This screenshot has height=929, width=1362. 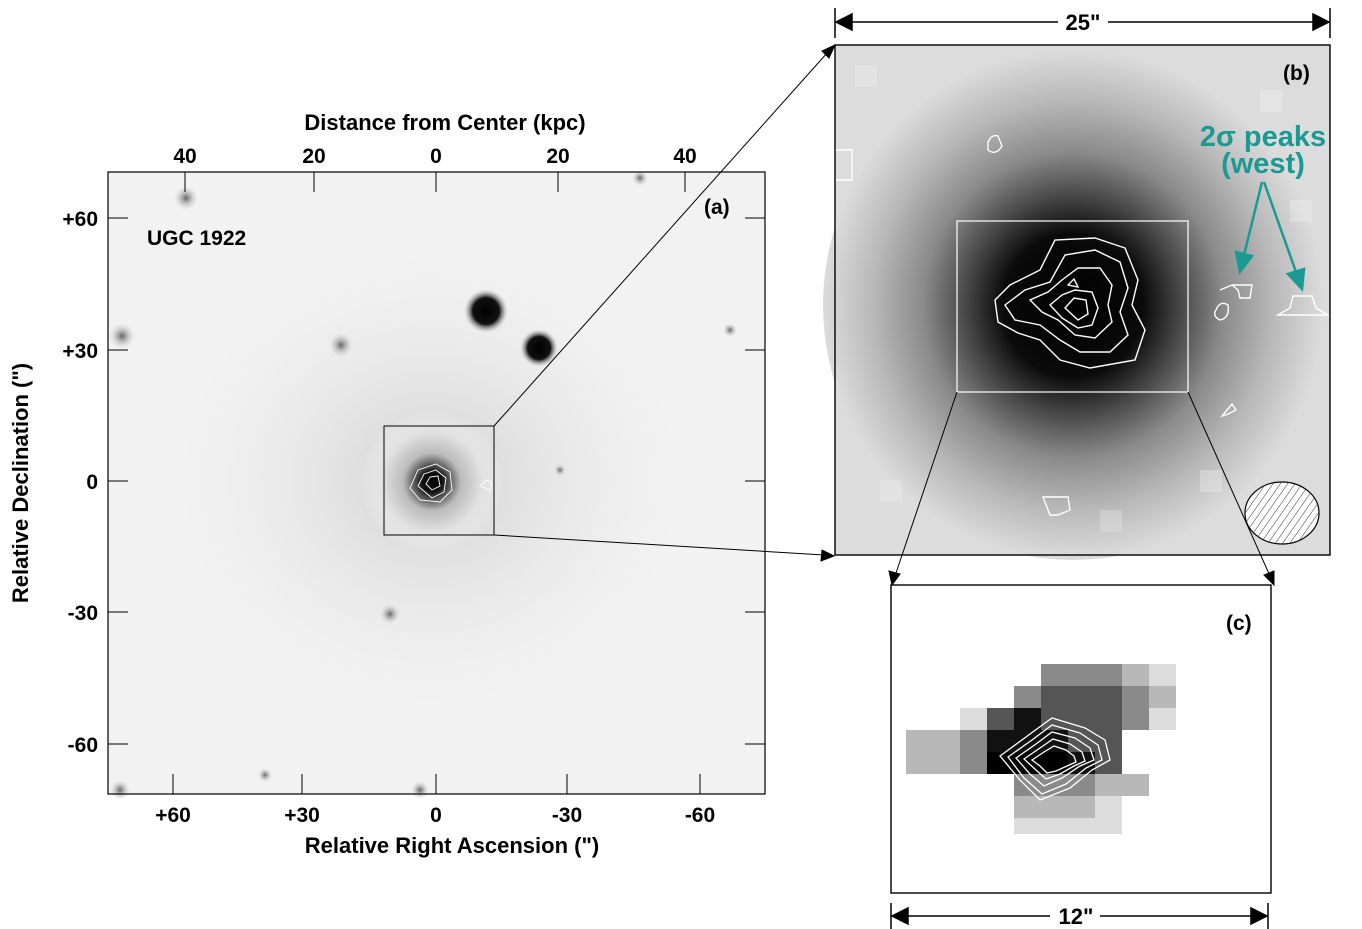 I want to click on panel-c-frame, so click(x=1081, y=739).